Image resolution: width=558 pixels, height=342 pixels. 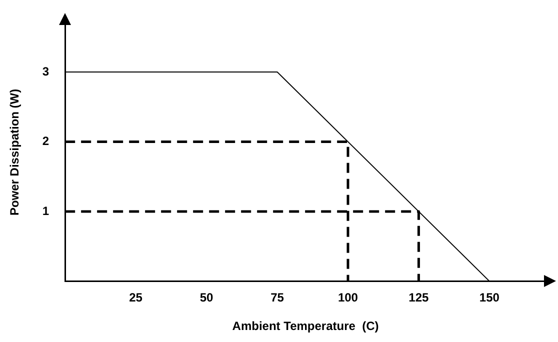 What do you see at coordinates (348, 297) in the screenshot?
I see `x-tick-label: 100` at bounding box center [348, 297].